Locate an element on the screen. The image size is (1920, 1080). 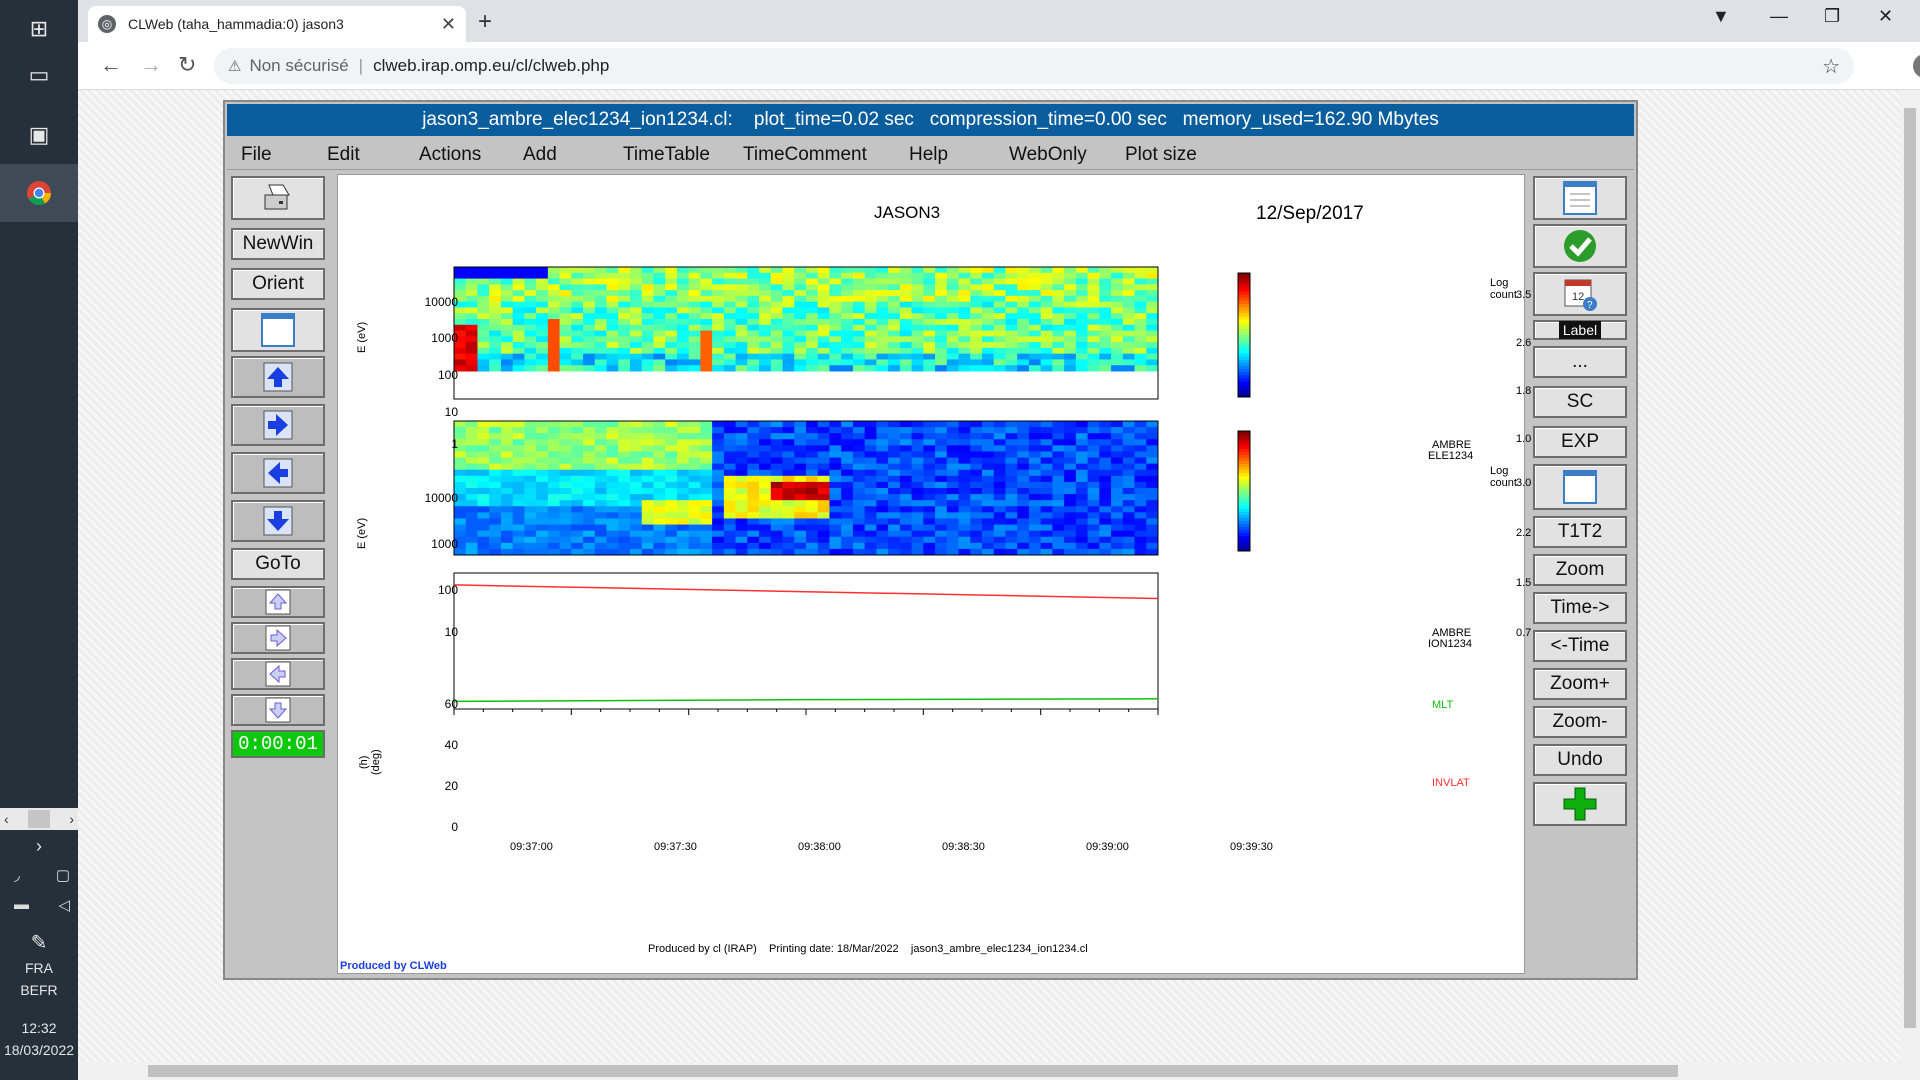
profile-avatar-icon is located at coordinates (1916, 66).